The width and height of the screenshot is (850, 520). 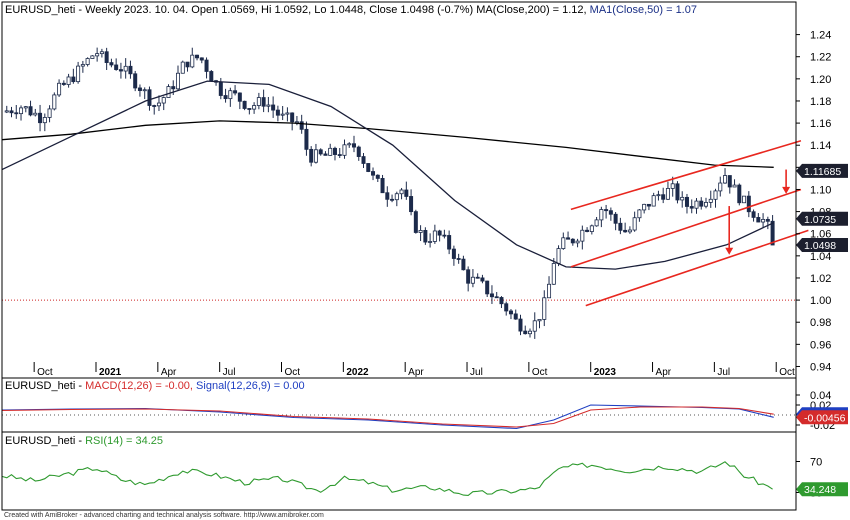 What do you see at coordinates (84, 441) in the screenshot?
I see `rsi-title: EURUSD_heti - RSI(14) = 34.25` at bounding box center [84, 441].